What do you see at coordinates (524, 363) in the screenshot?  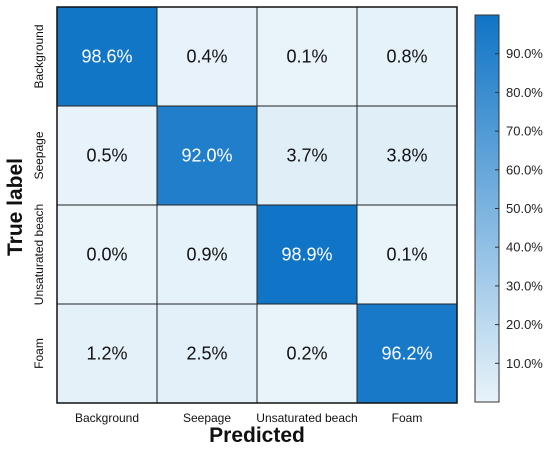 I see `colorbar-tick-label: 10.0%` at bounding box center [524, 363].